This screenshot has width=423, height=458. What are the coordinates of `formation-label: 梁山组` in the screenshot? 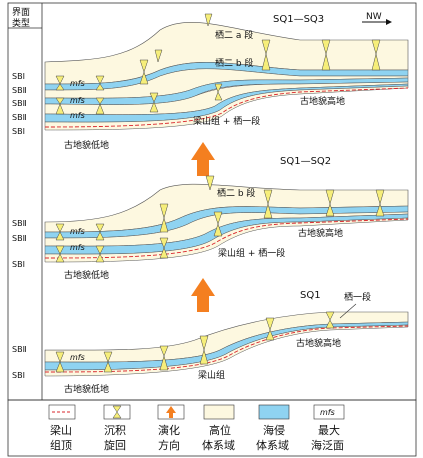 It's located at (211, 375).